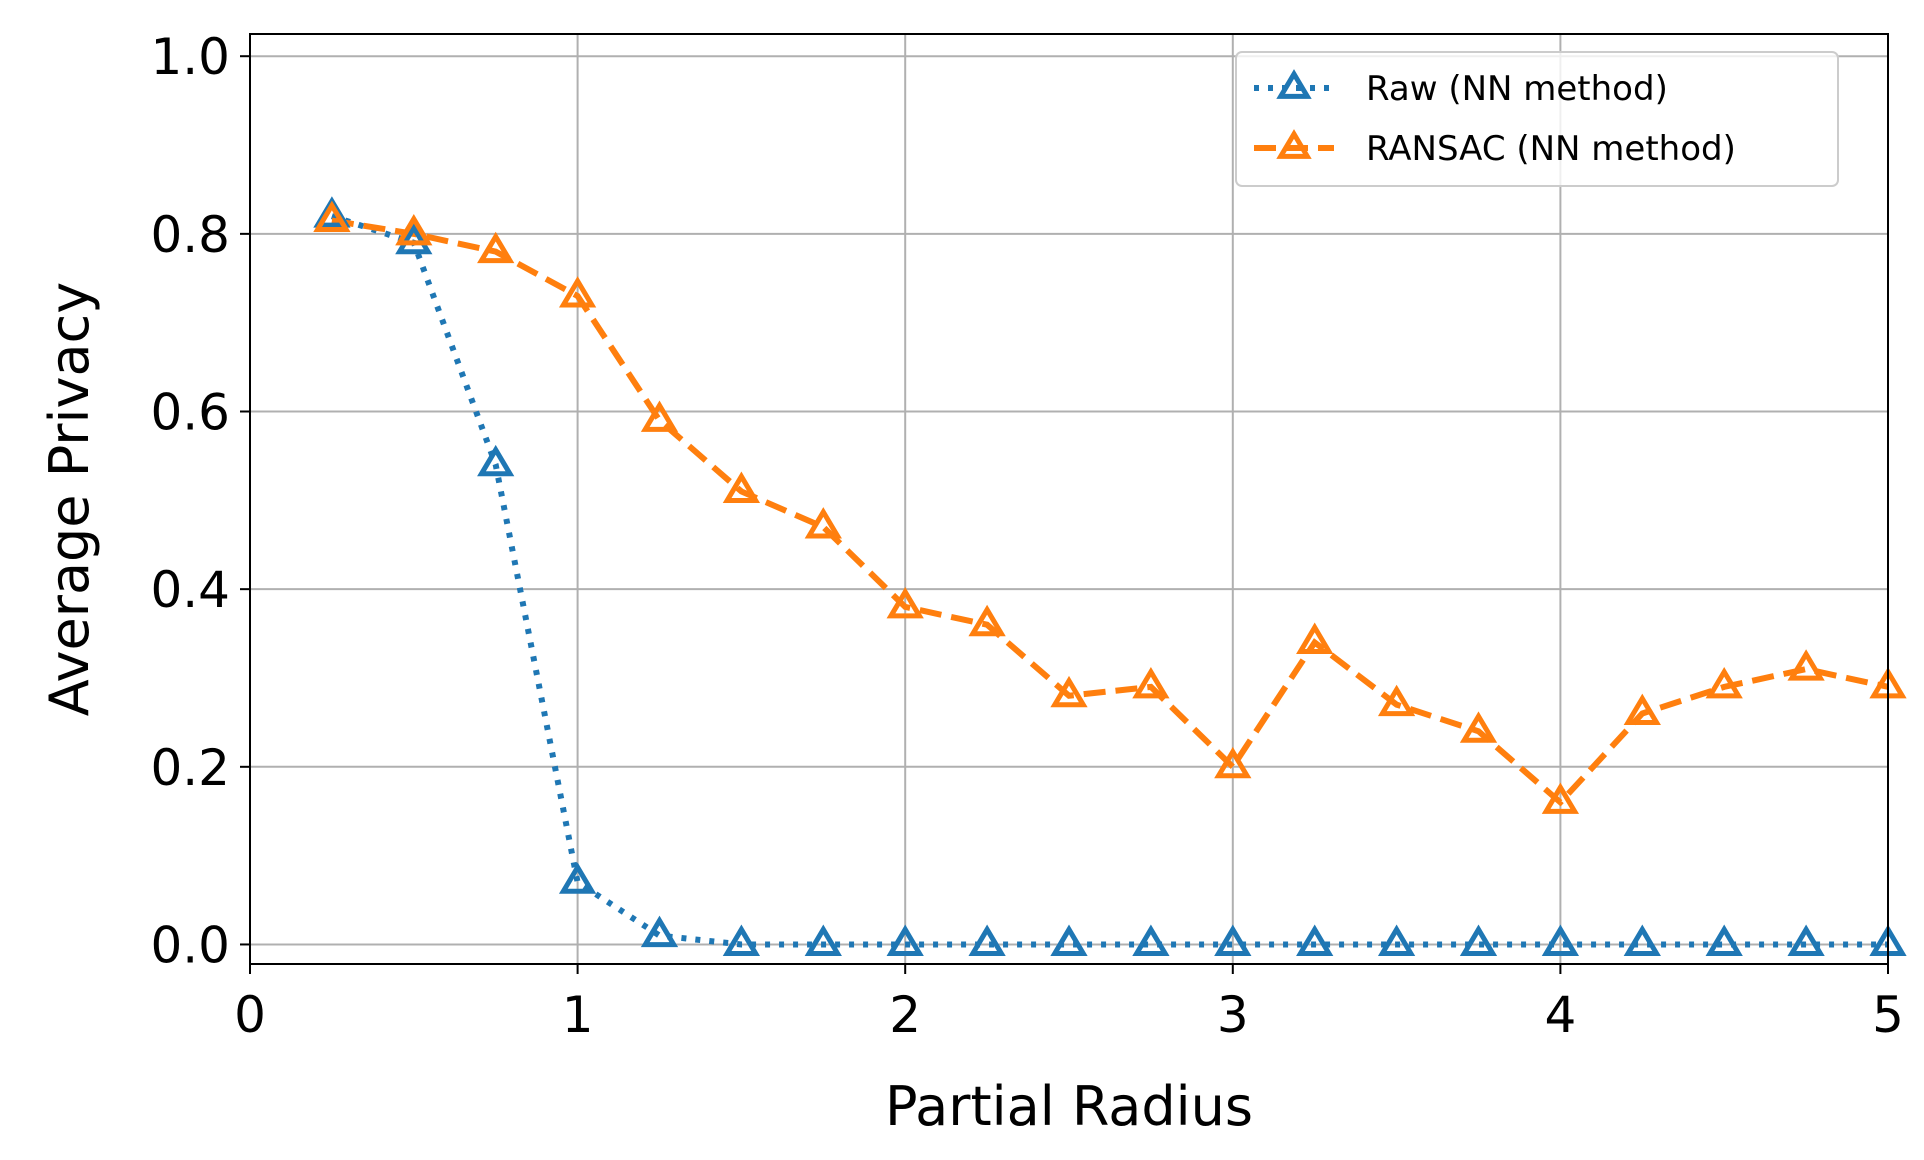 Image resolution: width=1924 pixels, height=1160 pixels. I want to click on y-tick-label: 1.0, so click(190, 57).